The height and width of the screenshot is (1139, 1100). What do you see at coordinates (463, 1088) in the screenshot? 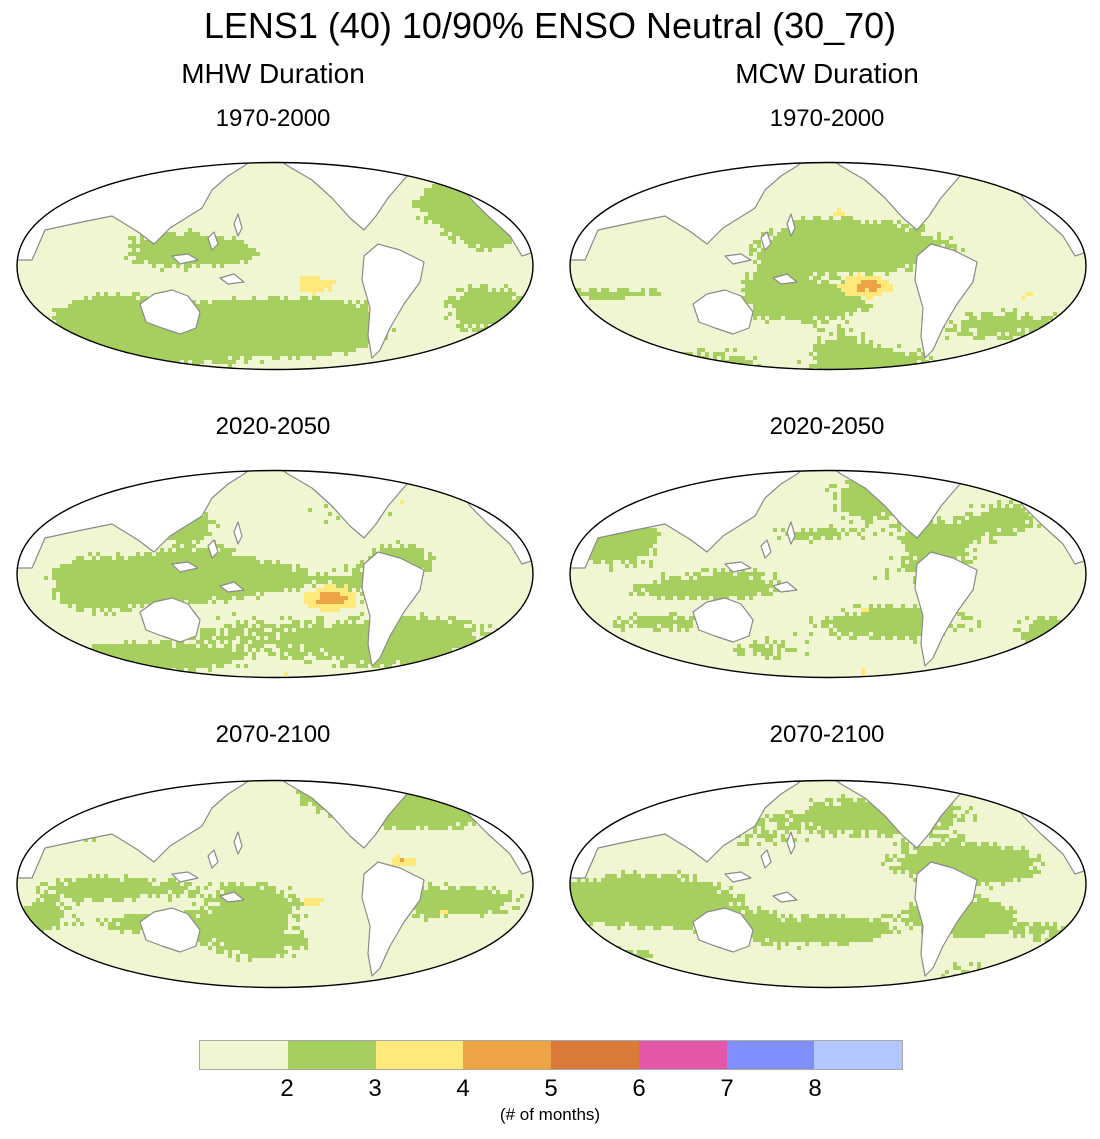
I see `colorbar-tick-label: 4` at bounding box center [463, 1088].